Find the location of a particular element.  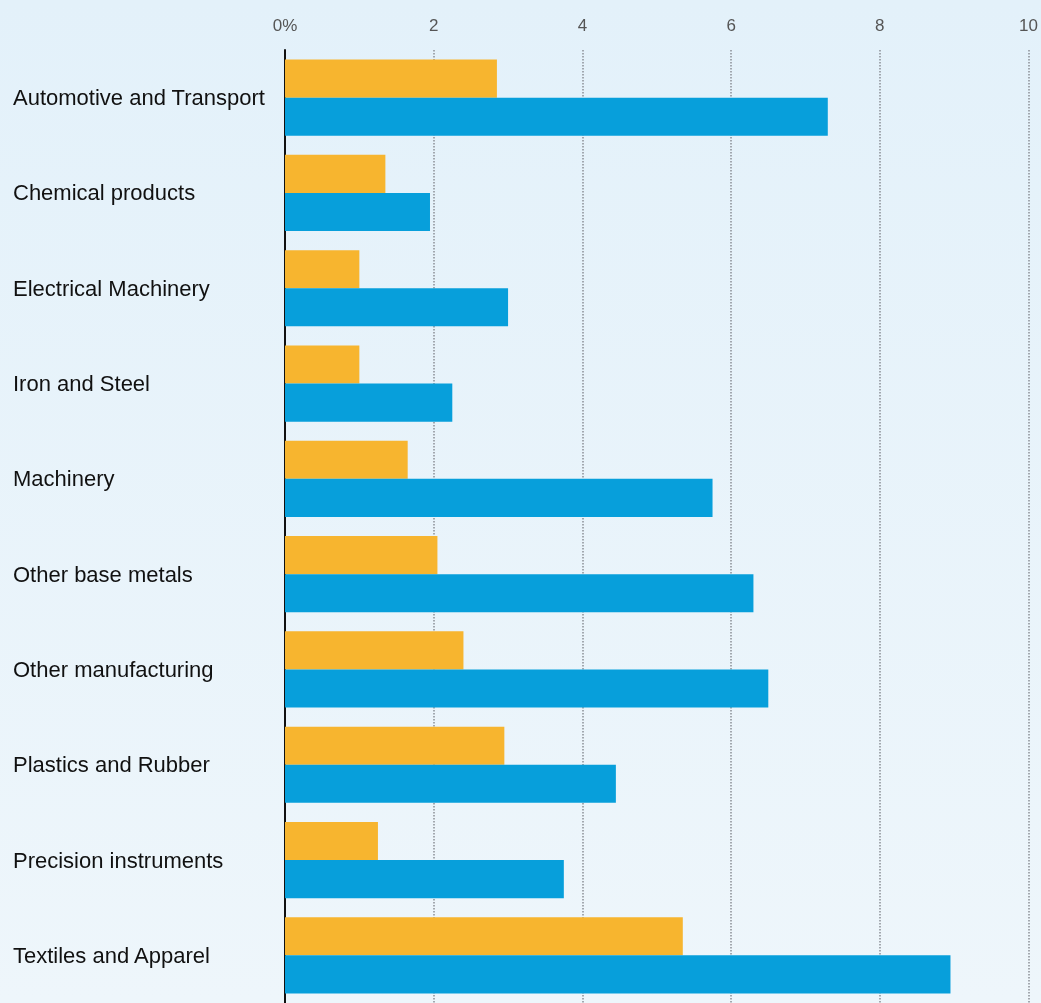

x-tick-label: 8 is located at coordinates (880, 25).